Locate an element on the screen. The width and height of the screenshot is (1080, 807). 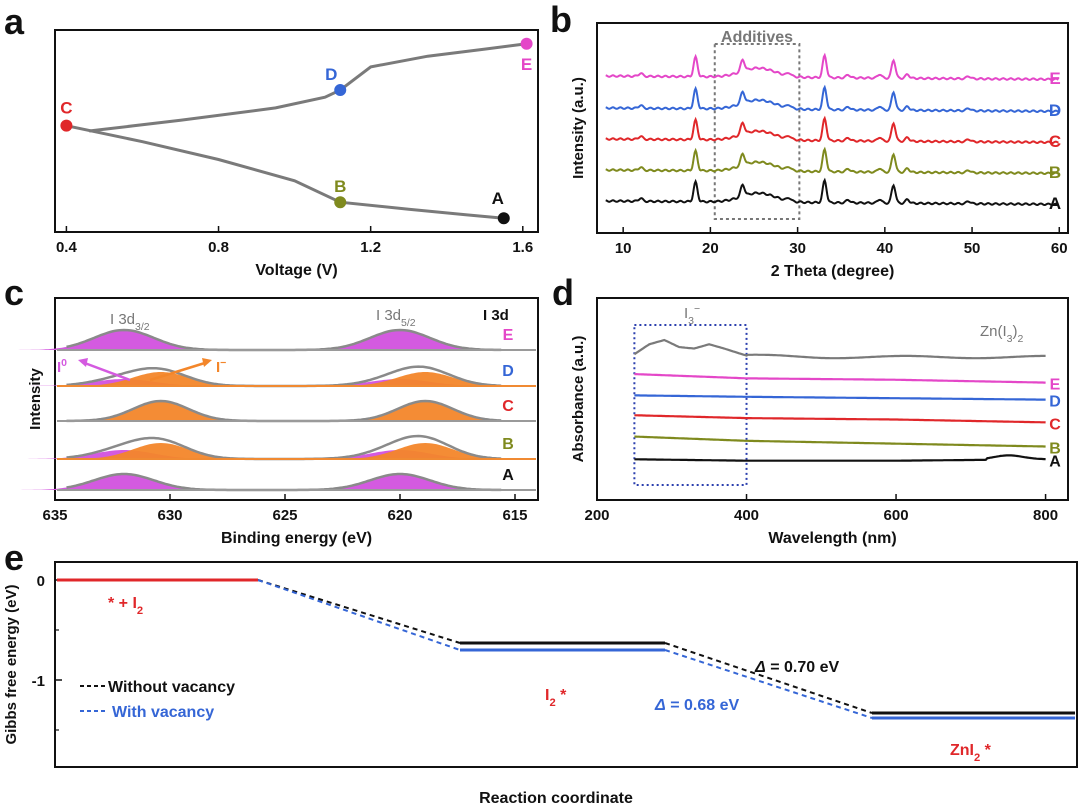
panel-d-frame is located at coordinates (832, 399).